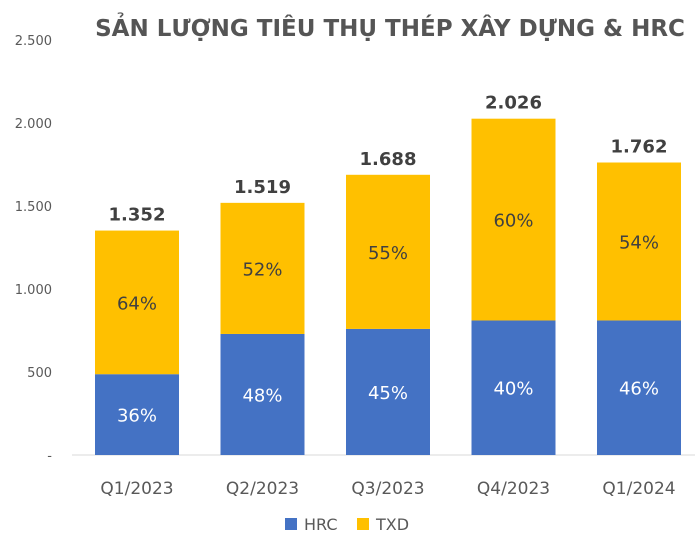 Image resolution: width=700 pixels, height=560 pixels. I want to click on bar-percent-label: 55%, so click(388, 253).